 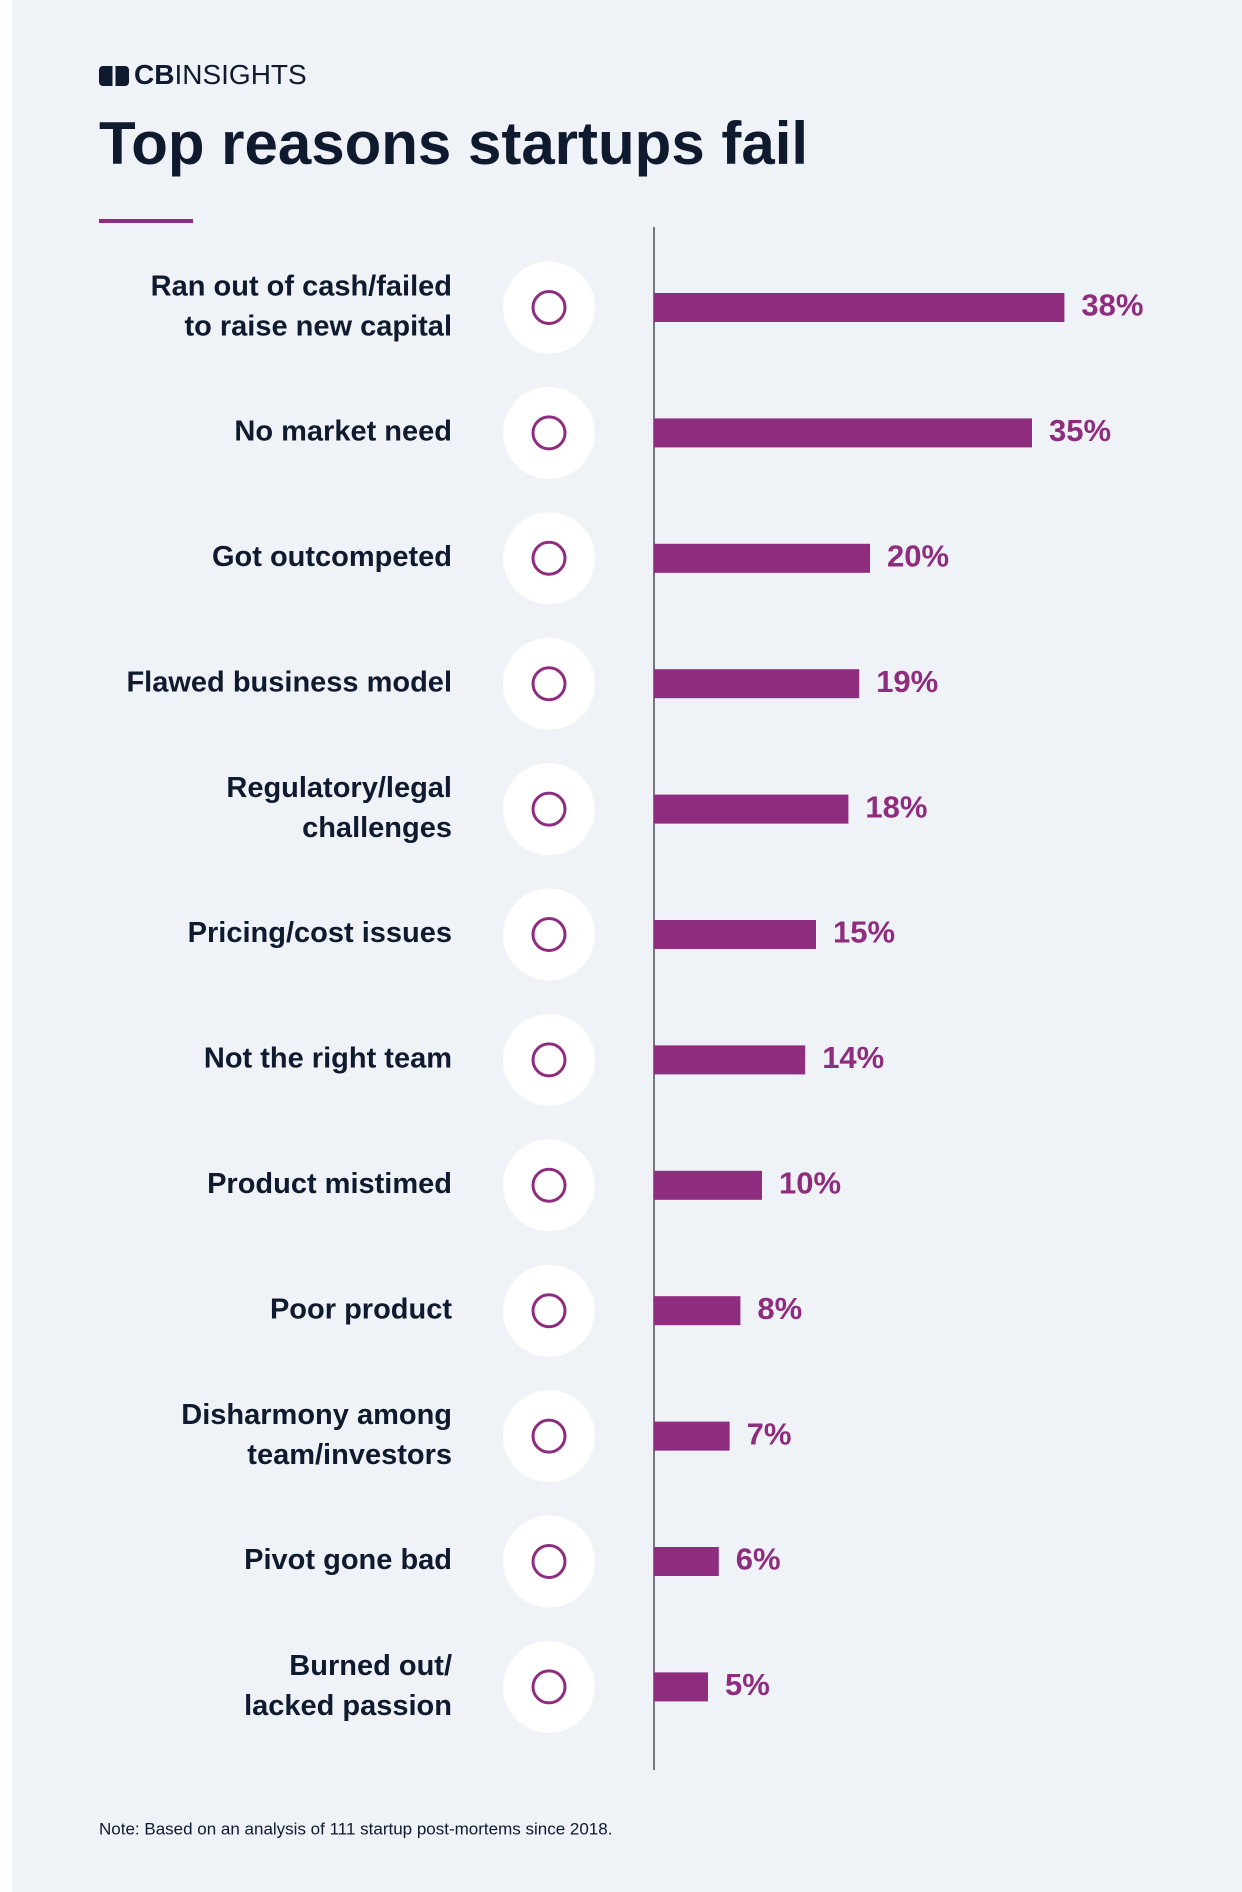 I want to click on value-label: 14%, so click(x=853, y=1057).